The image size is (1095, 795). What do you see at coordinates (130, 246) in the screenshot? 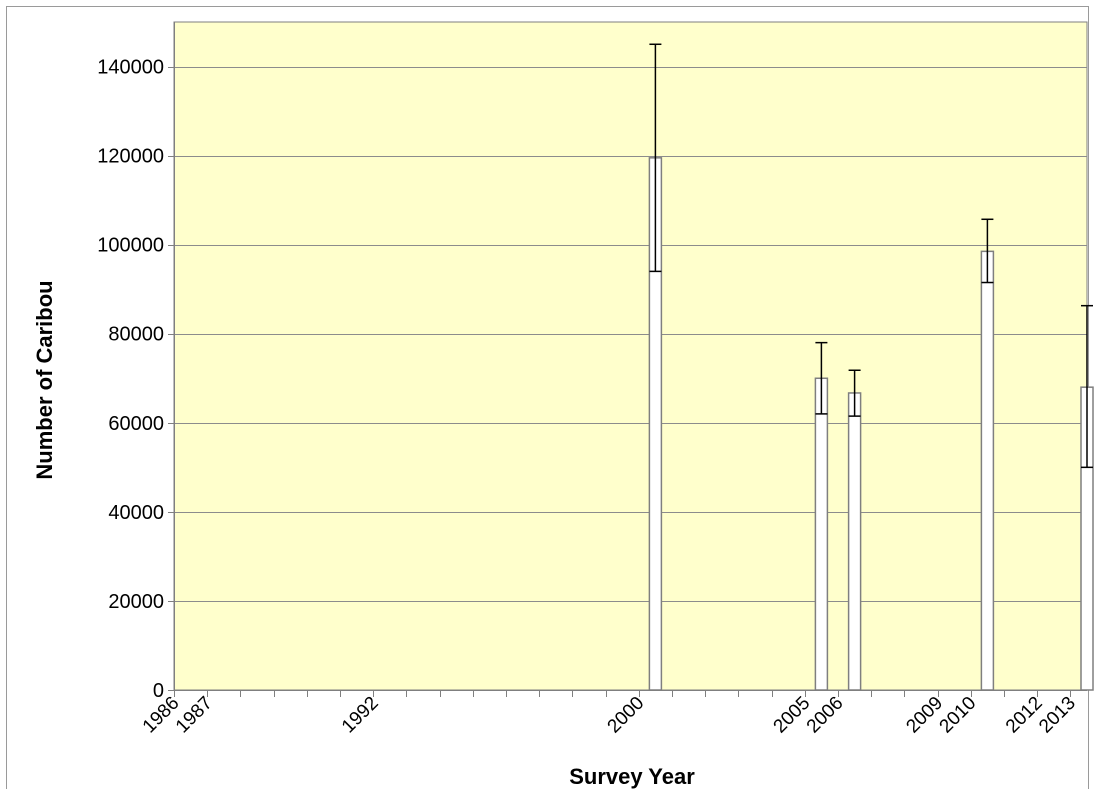
I see `y-tick-label: 100000` at bounding box center [130, 246].